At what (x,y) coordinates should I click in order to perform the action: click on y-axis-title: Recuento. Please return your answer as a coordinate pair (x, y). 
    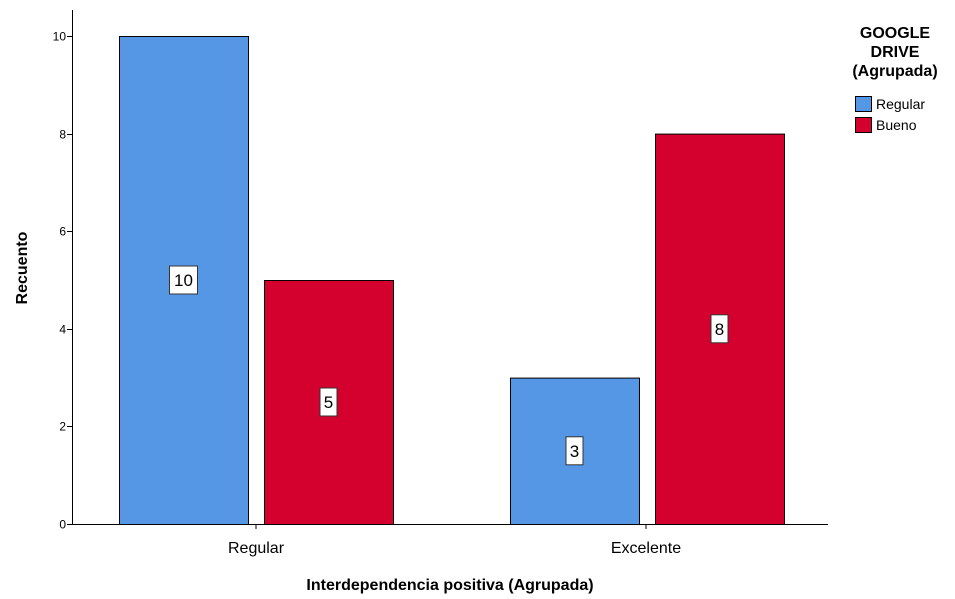
    Looking at the image, I should click on (22, 267).